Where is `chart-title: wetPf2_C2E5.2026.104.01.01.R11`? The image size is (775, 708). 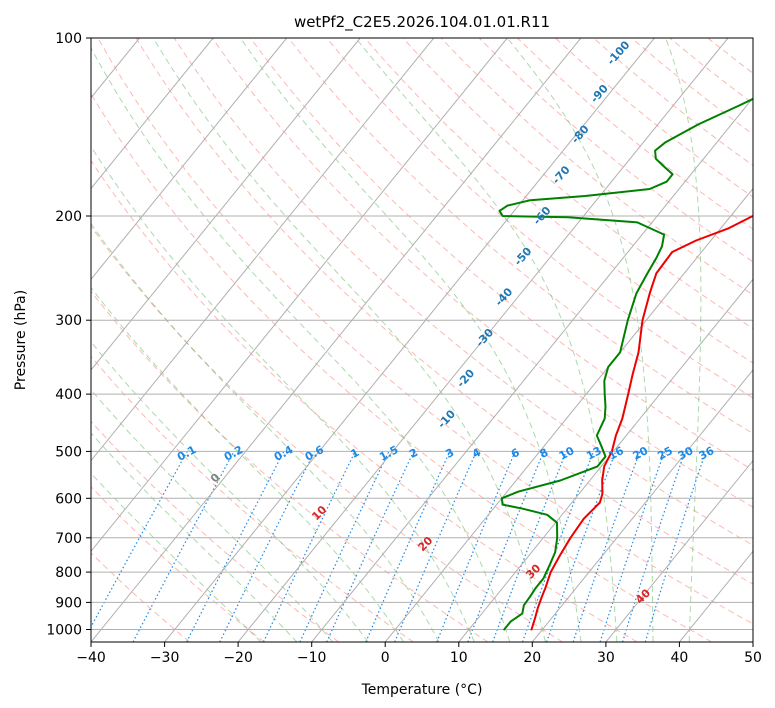 chart-title: wetPf2_C2E5.2026.104.01.01.R11 is located at coordinates (422, 22).